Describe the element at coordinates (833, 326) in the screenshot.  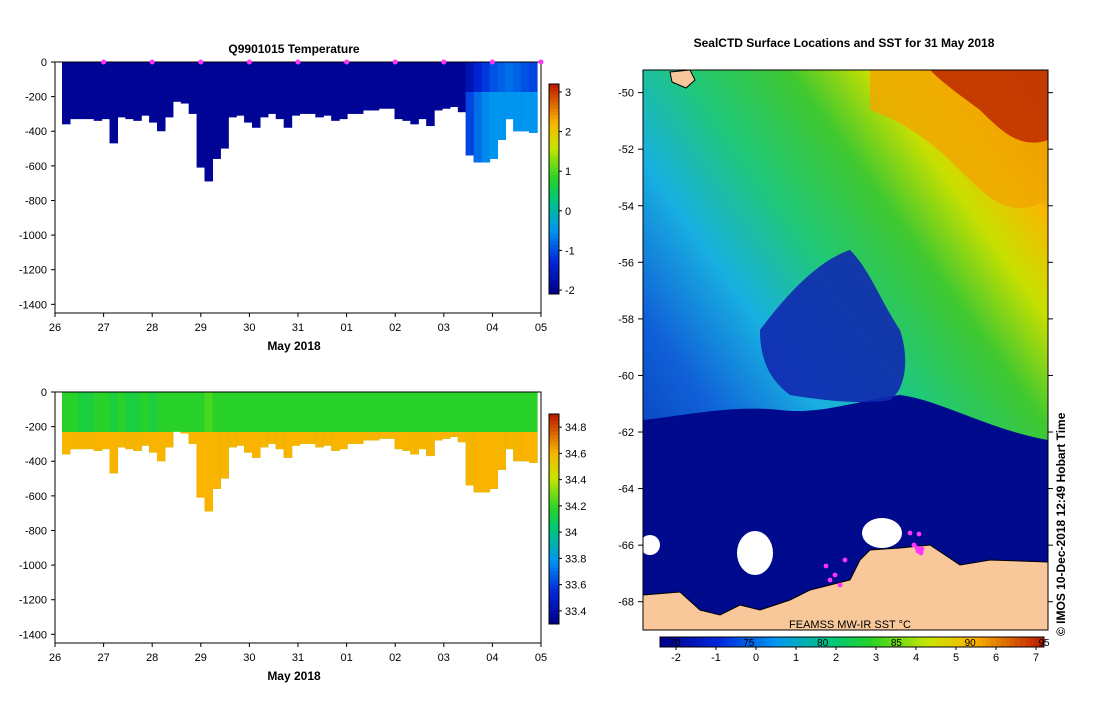
I see `cold-tongue` at that location.